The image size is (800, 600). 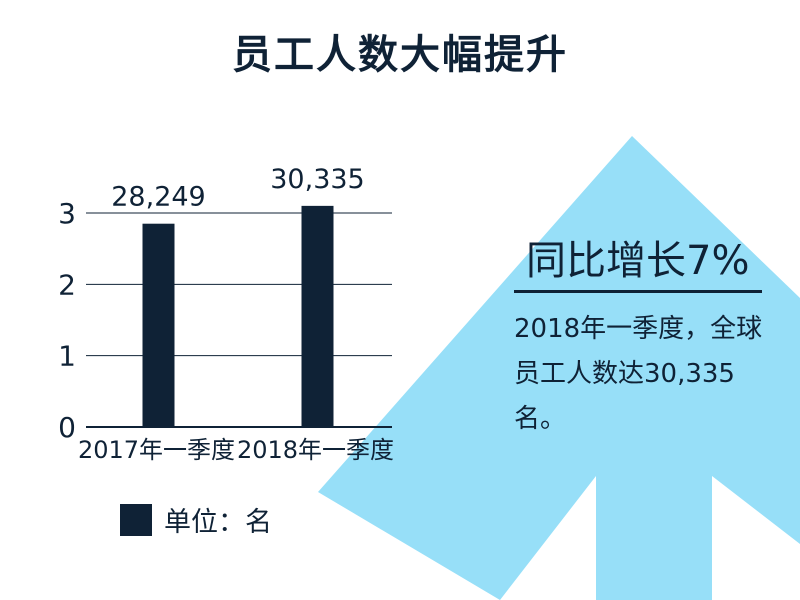 I want to click on gridlines, so click(x=239, y=320).